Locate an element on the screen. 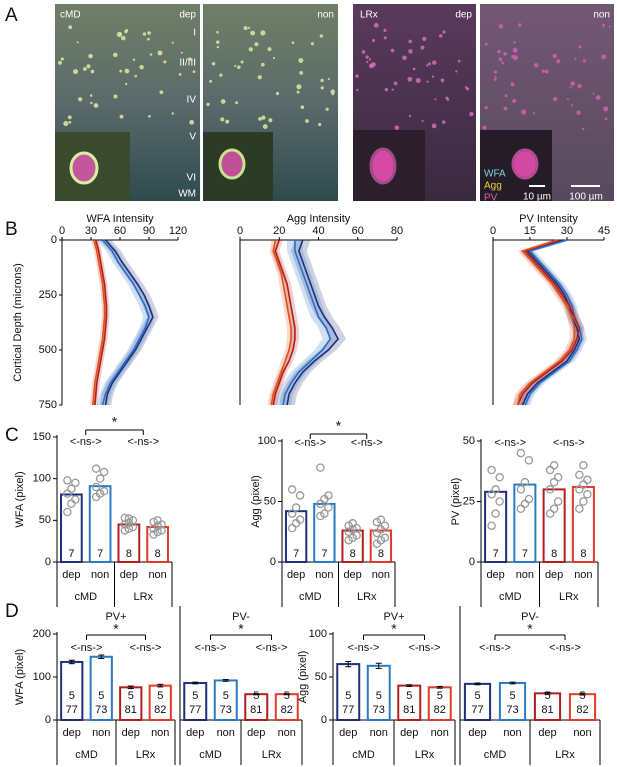 Image resolution: width=617 pixels, height=767 pixels. n-label: 7 is located at coordinates (71, 554).